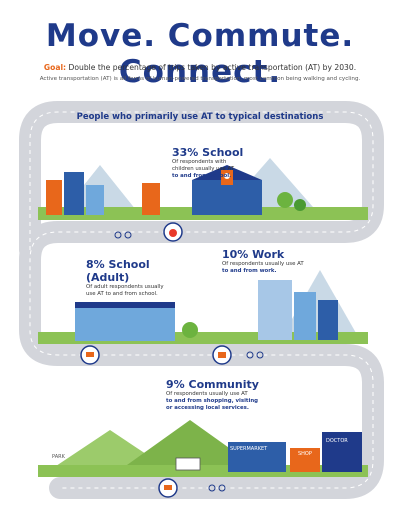  I want to click on stat-community-line2: to and from shopping, visiting, so click(212, 401).